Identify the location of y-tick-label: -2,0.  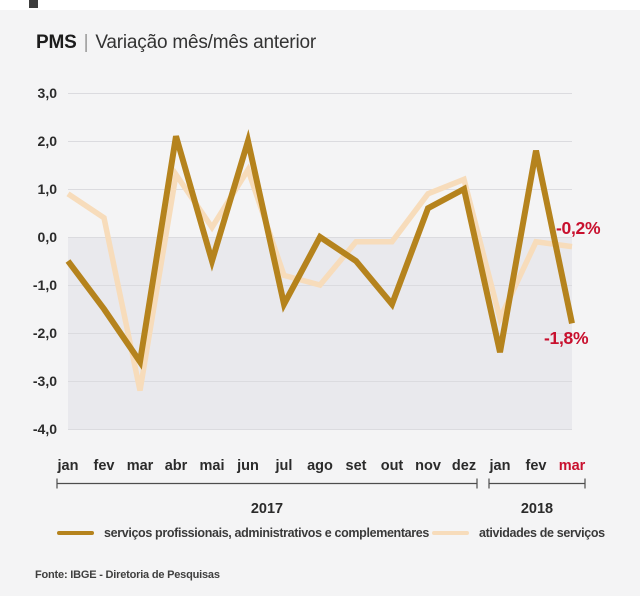
(45, 333).